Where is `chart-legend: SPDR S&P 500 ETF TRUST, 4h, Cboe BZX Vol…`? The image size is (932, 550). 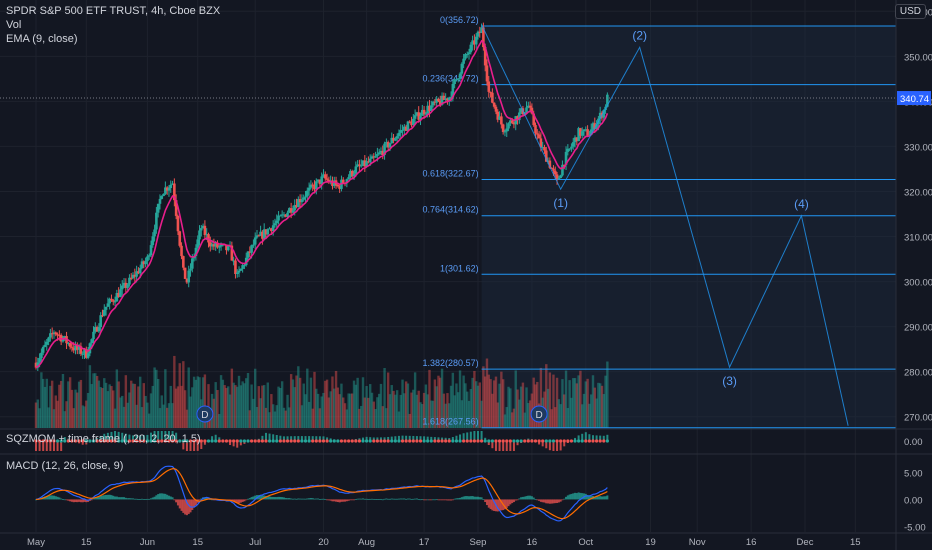
chart-legend: SPDR S&P 500 ETF TRUST, 4h, Cboe BZX Vol… is located at coordinates (113, 25).